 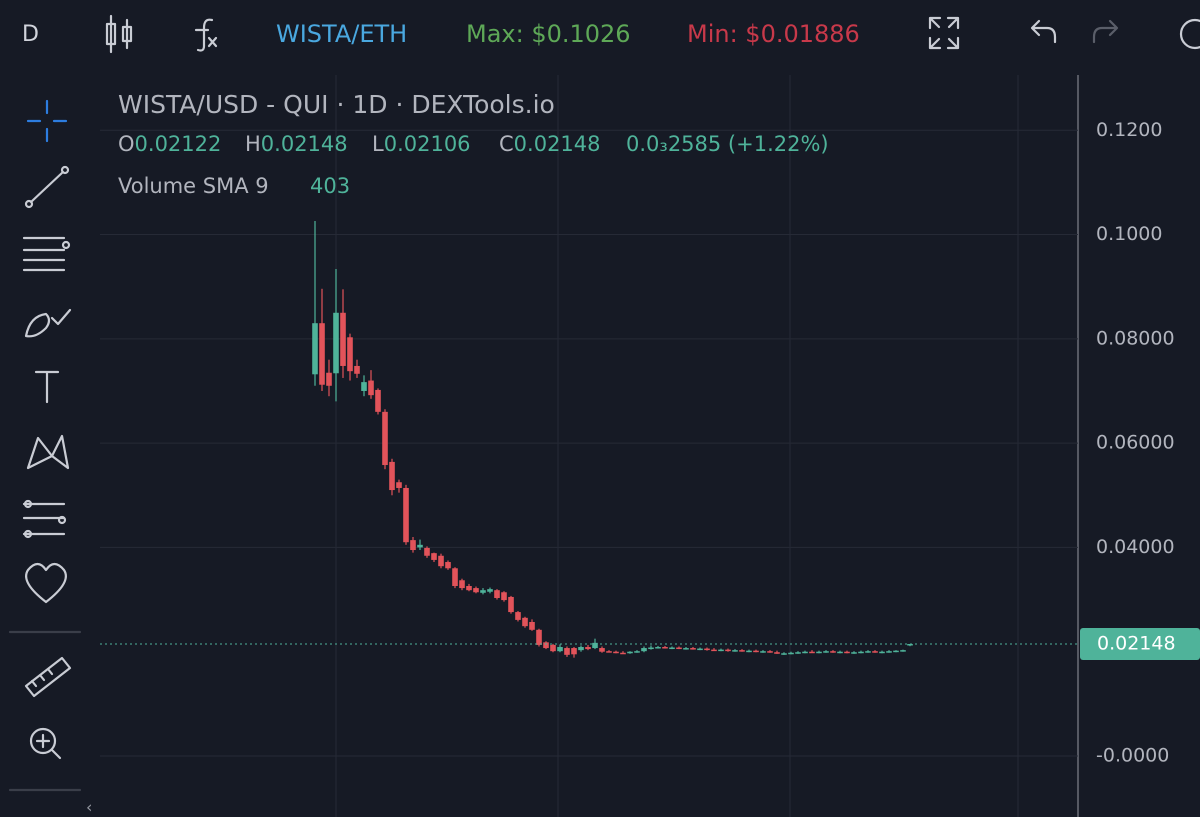 I want to click on text-tool, so click(x=47, y=387).